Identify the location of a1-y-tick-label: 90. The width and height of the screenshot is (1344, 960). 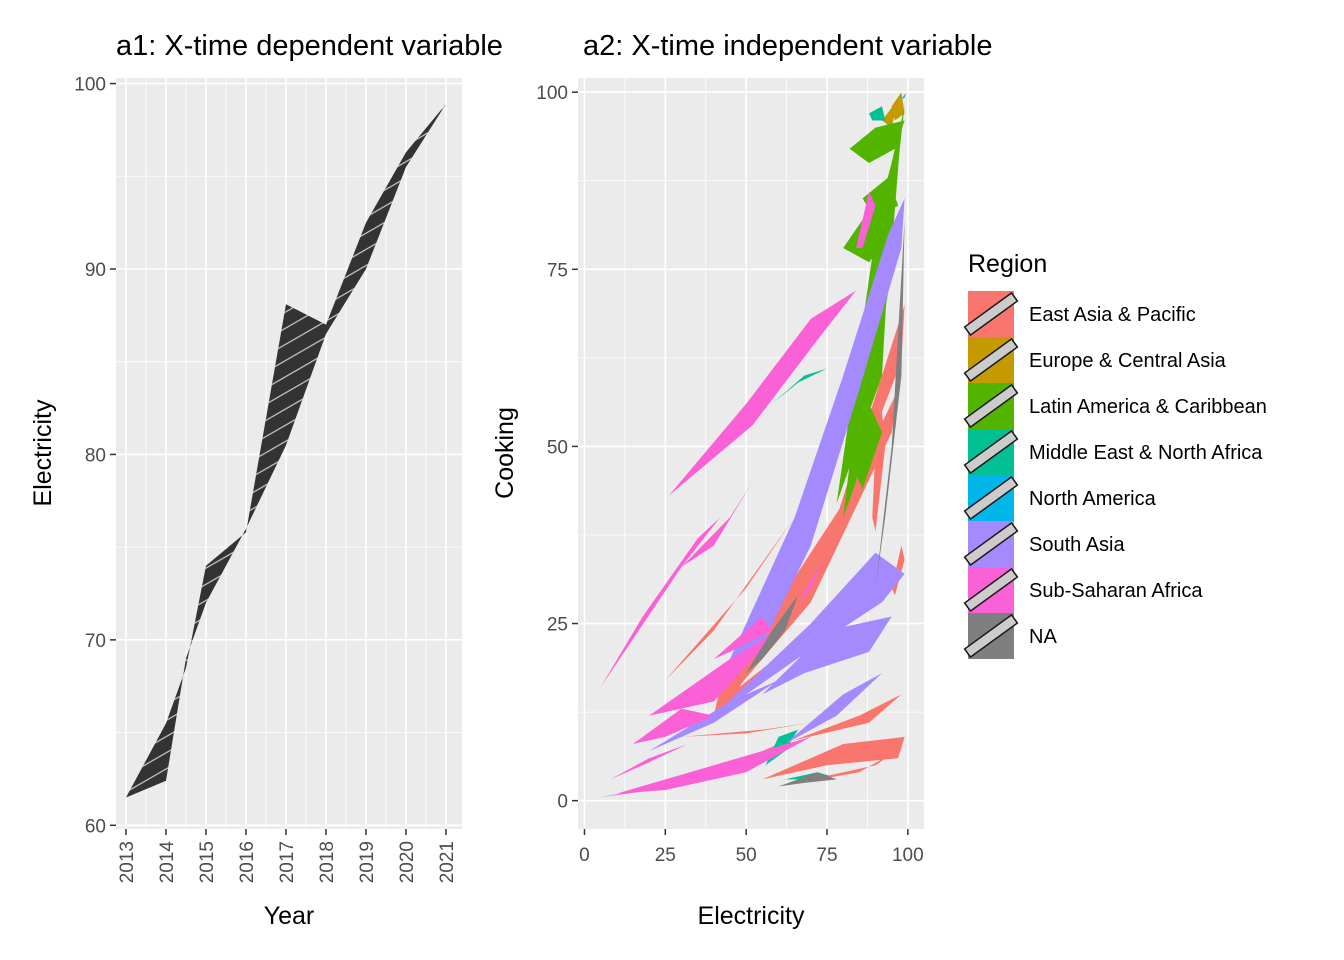
(95, 270).